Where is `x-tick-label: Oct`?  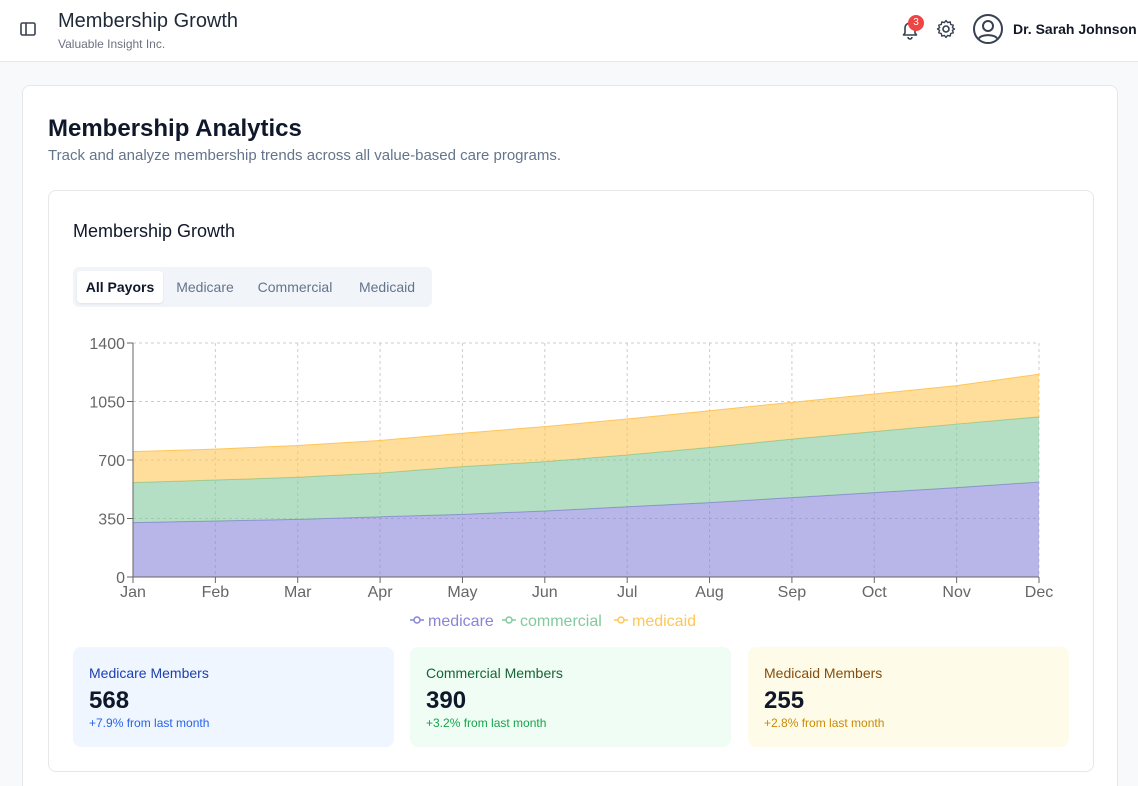
x-tick-label: Oct is located at coordinates (874, 592).